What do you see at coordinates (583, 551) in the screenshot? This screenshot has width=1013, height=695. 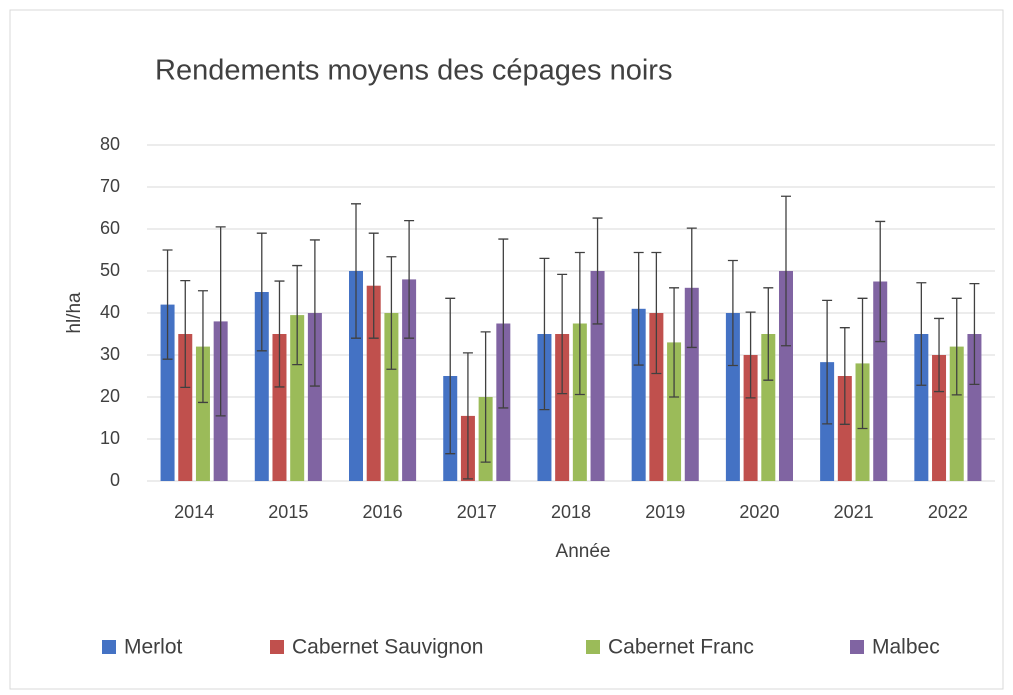 I see `x-axis-title: Année` at bounding box center [583, 551].